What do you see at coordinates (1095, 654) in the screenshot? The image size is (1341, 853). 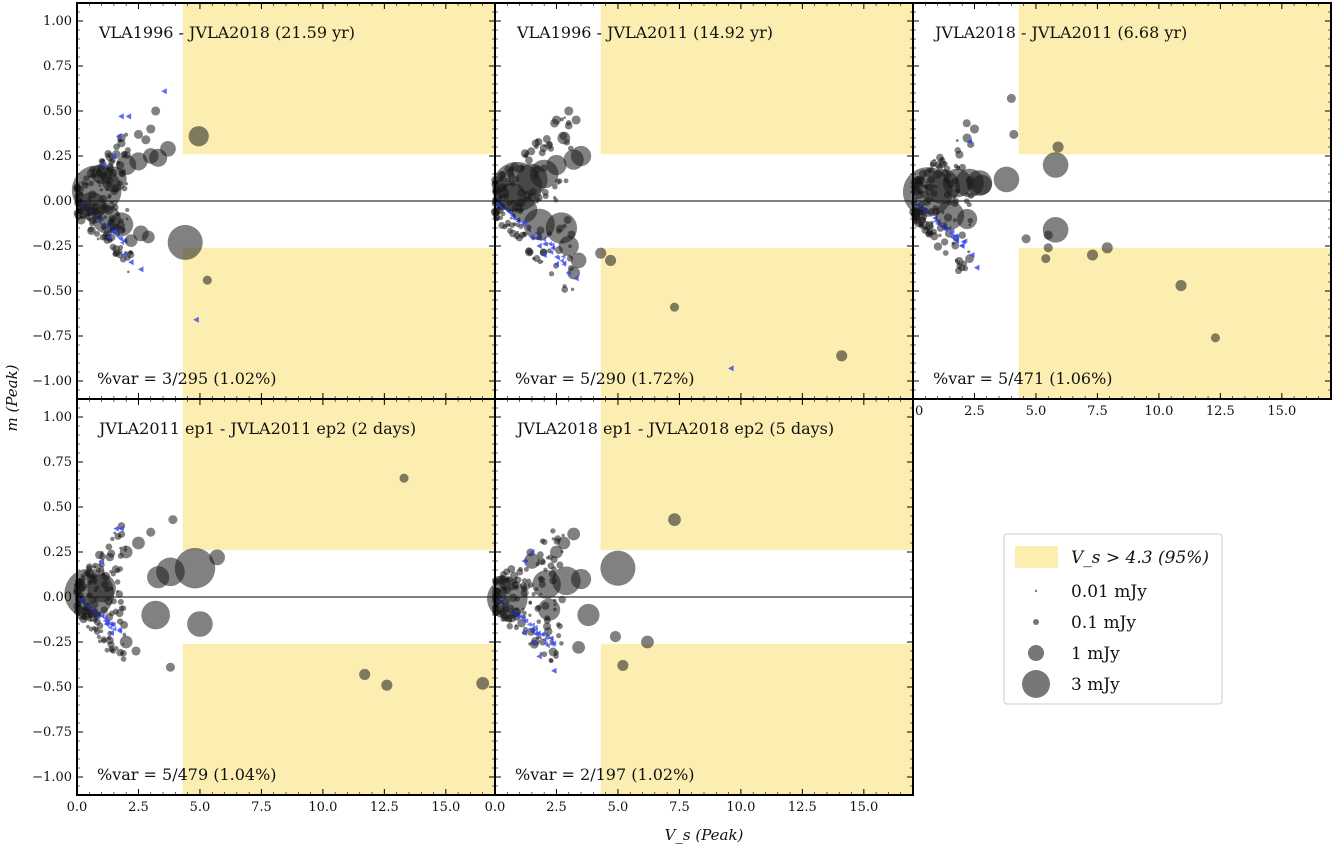 I see `legend-size-label: 1 mJy` at bounding box center [1095, 654].